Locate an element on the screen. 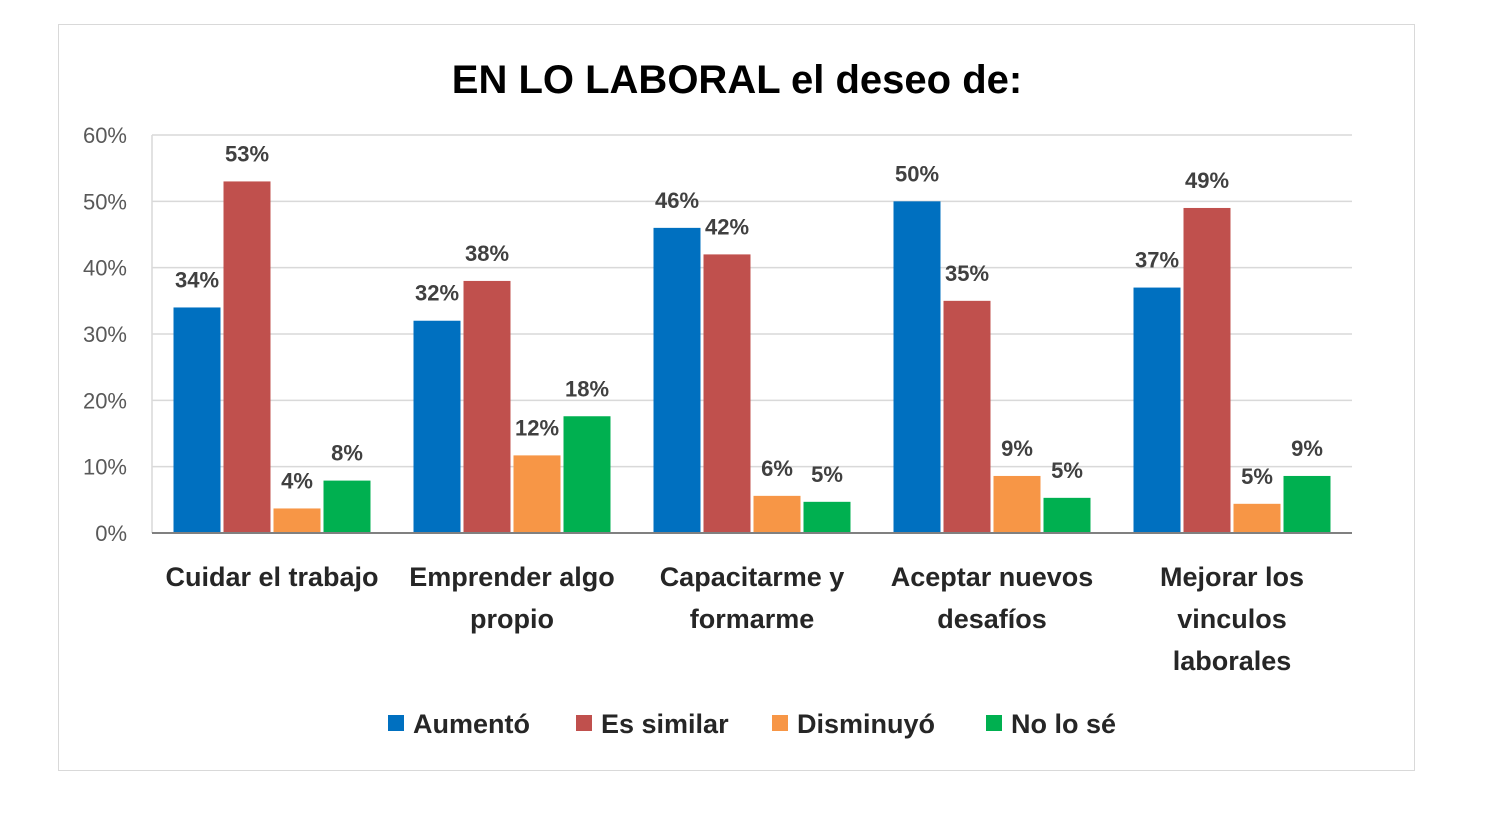  legend-item: No lo sé is located at coordinates (1051, 724).